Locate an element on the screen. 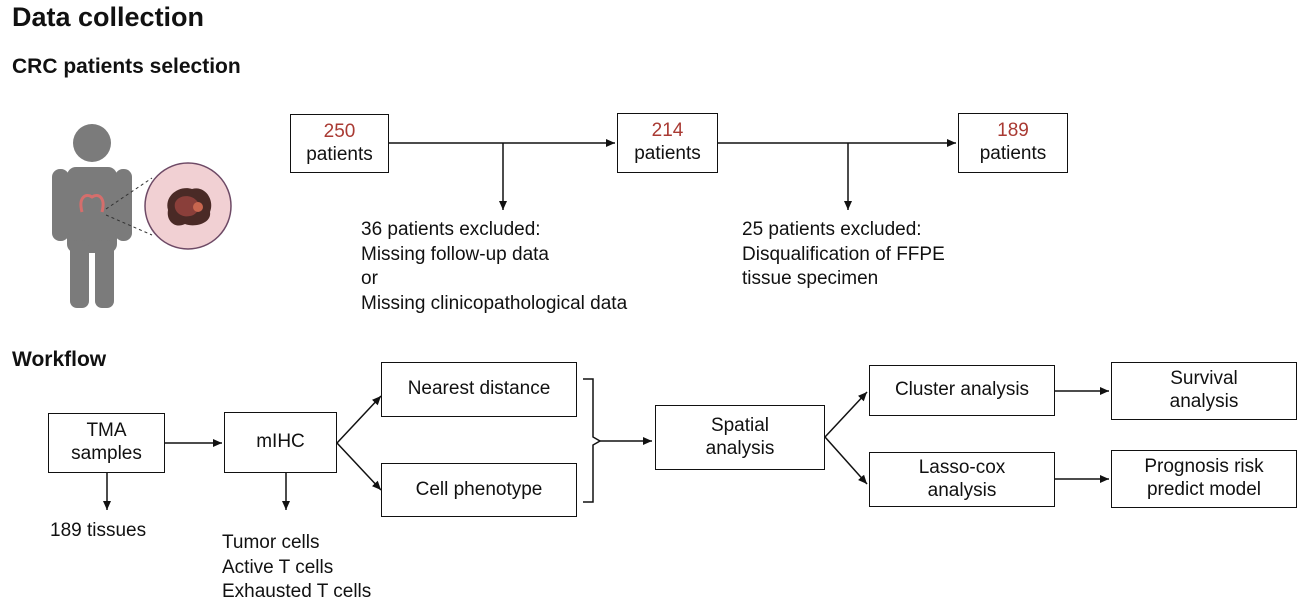 The image size is (1312, 612). box-label: Spatial is located at coordinates (740, 425).